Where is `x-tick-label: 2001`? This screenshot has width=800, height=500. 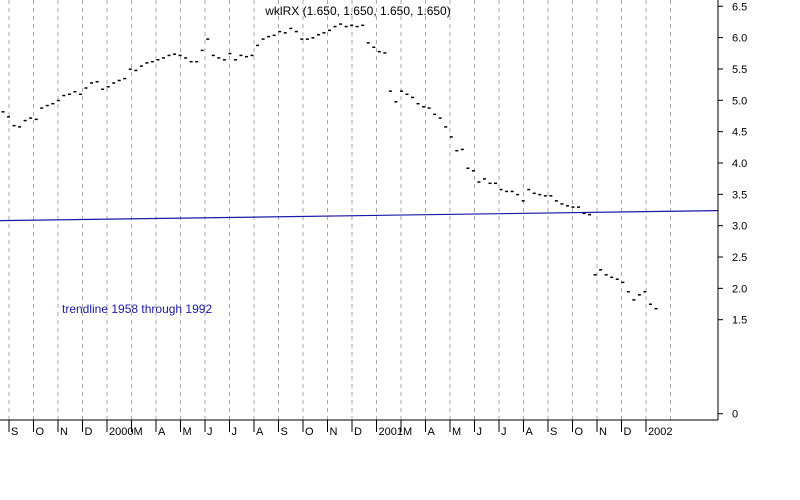 x-tick-label: 2001 is located at coordinates (391, 432).